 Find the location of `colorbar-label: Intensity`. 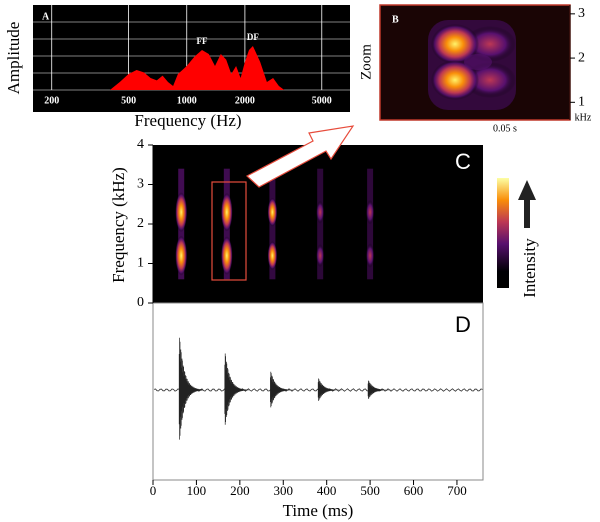

colorbar-label: Intensity is located at coordinates (529, 268).